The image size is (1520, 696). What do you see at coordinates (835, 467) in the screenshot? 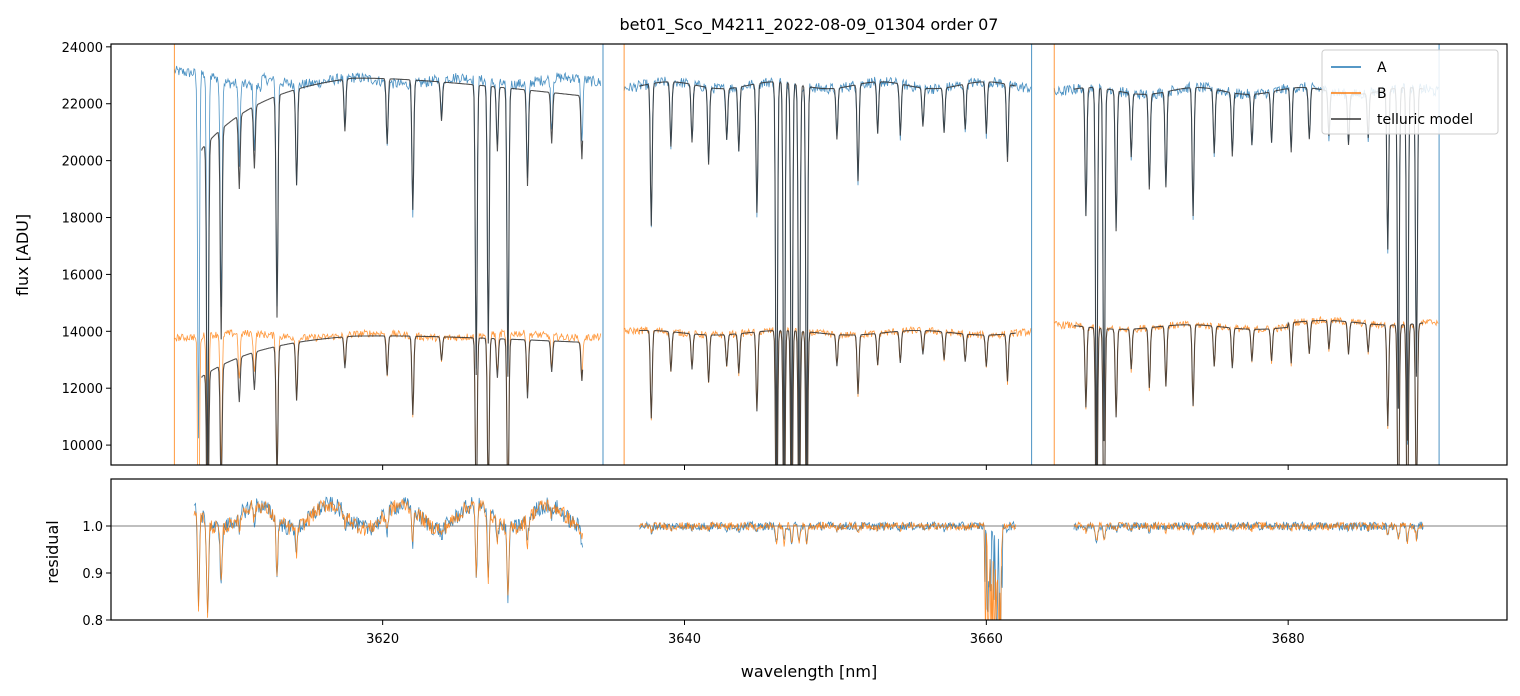
I see `top-x-ticks` at bounding box center [835, 467].